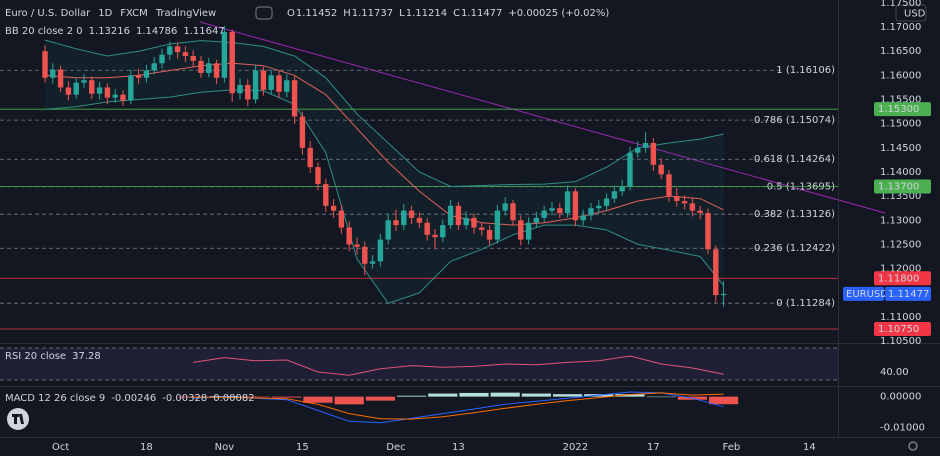  I want to click on x-tick-label: 13, so click(458, 447).